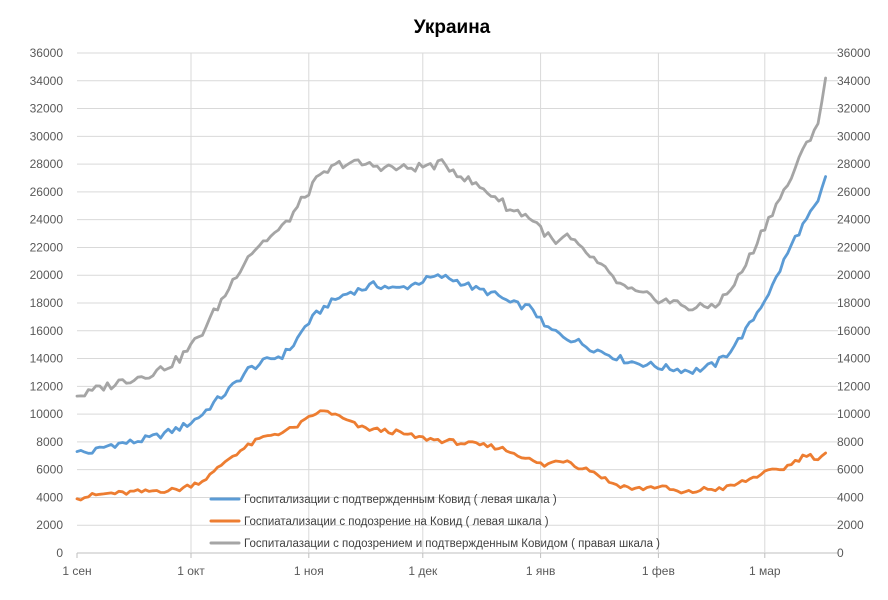  What do you see at coordinates (47, 247) in the screenshot?
I see `left-tick-label: 22000` at bounding box center [47, 247].